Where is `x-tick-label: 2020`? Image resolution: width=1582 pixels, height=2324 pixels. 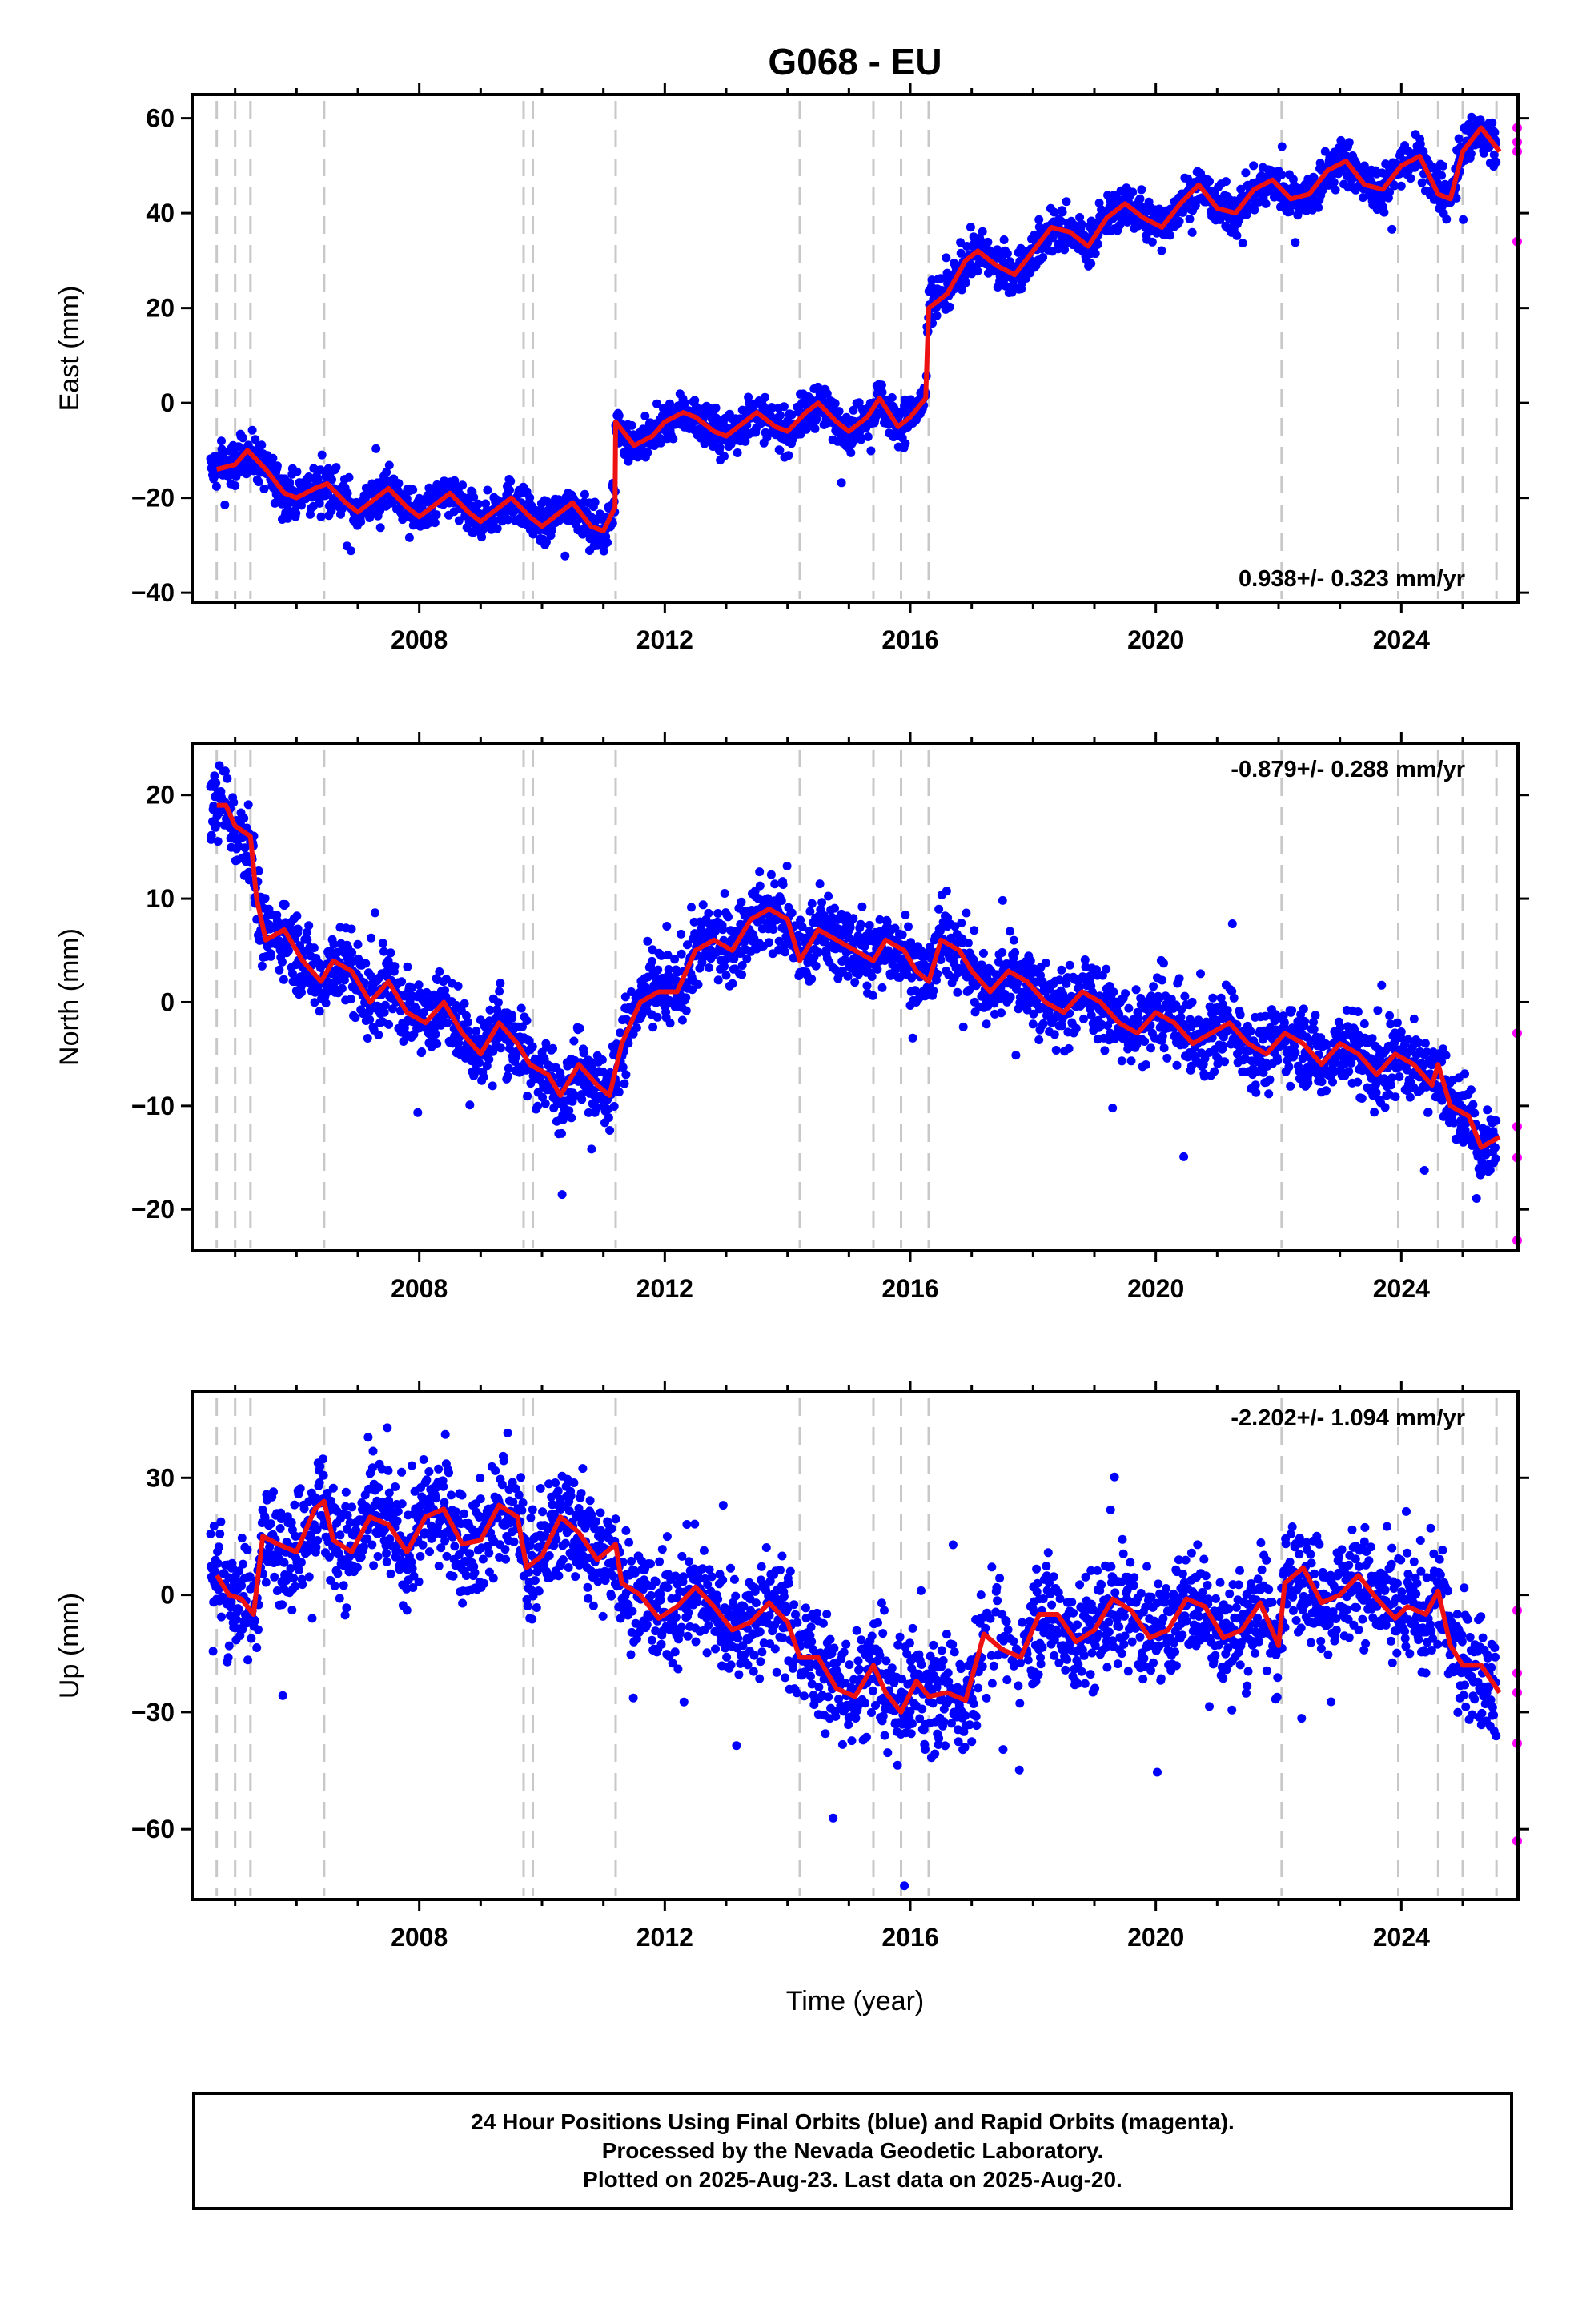 x-tick-label: 2020 is located at coordinates (1155, 639).